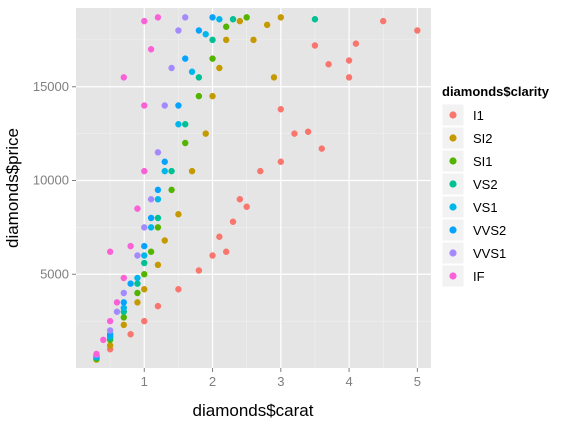  What do you see at coordinates (483, 138) in the screenshot?
I see `legend-label: SI2` at bounding box center [483, 138].